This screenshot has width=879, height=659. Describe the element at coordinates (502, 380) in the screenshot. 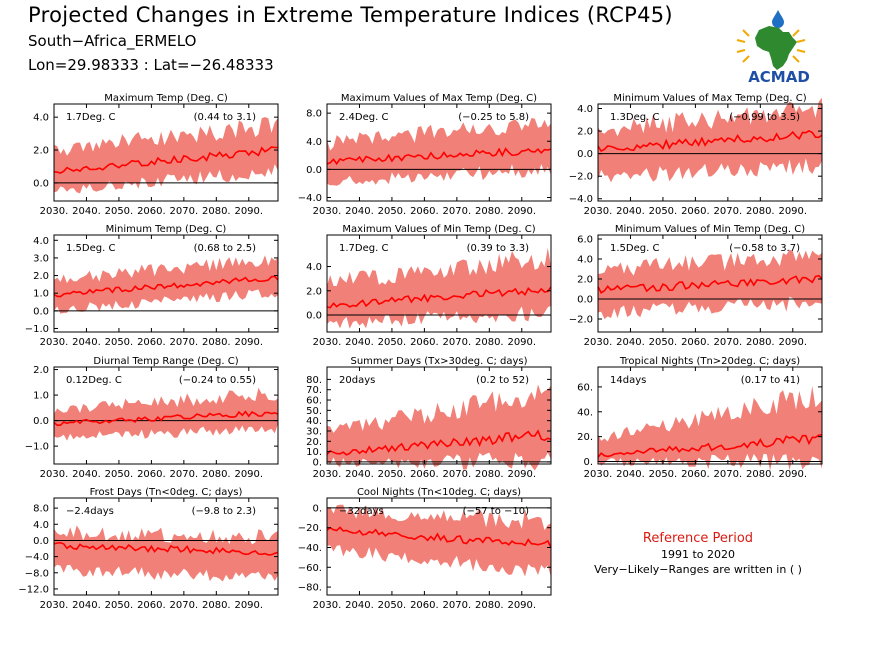

I see `likely-range: (0.2 to 52)` at that location.